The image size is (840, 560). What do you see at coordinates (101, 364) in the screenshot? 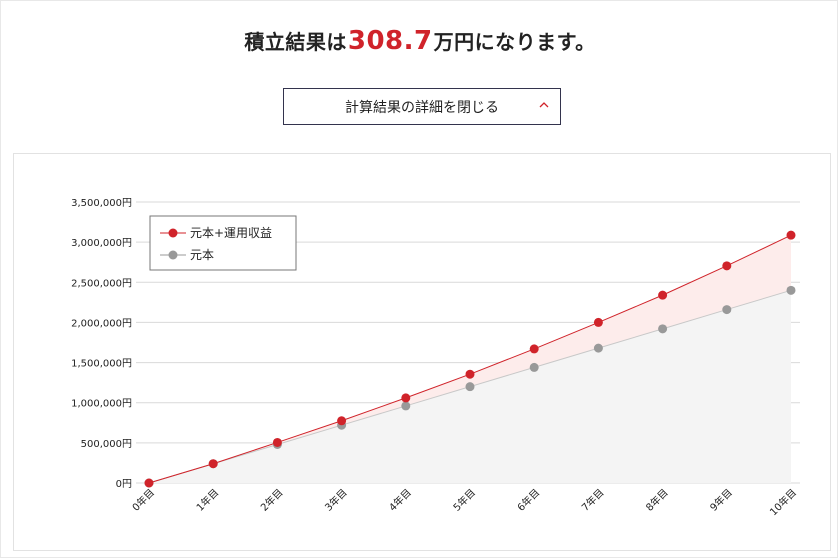
I see `y-tick-label: 1,500,000円` at bounding box center [101, 364].